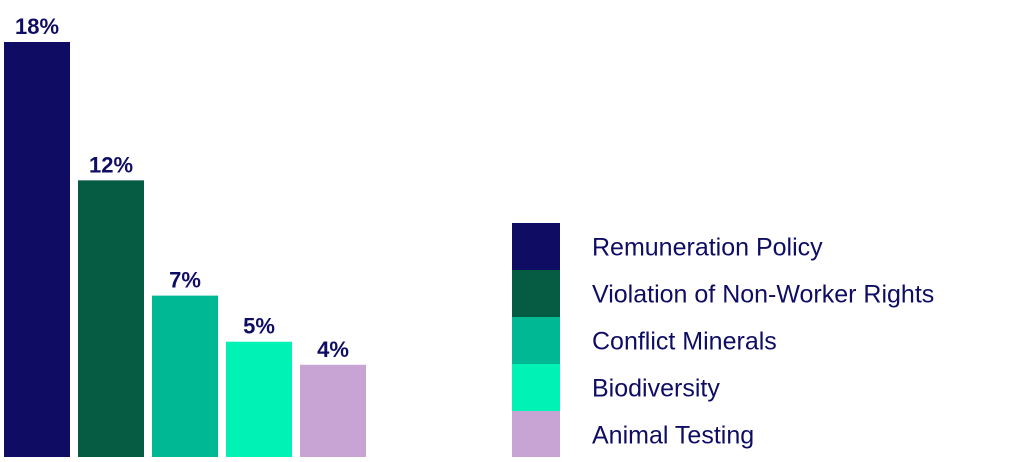 The height and width of the screenshot is (462, 1032). I want to click on bar-value-label-1: 12%, so click(111, 164).